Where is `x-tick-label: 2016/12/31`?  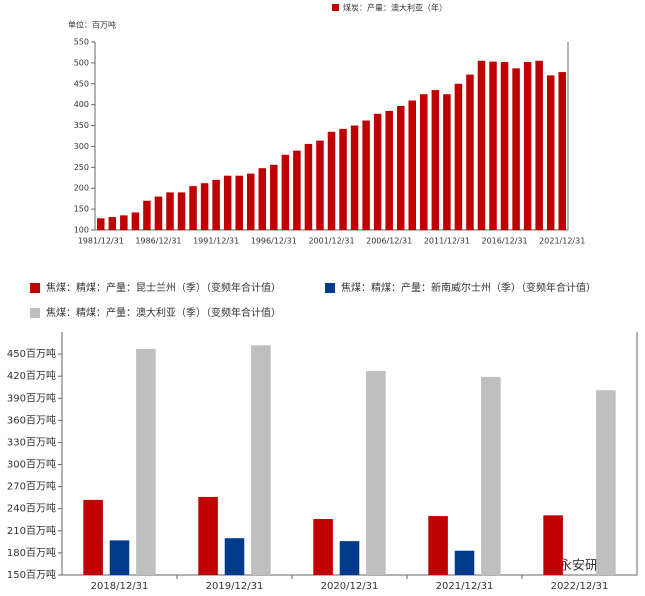
x-tick-label: 2016/12/31 is located at coordinates (504, 241).